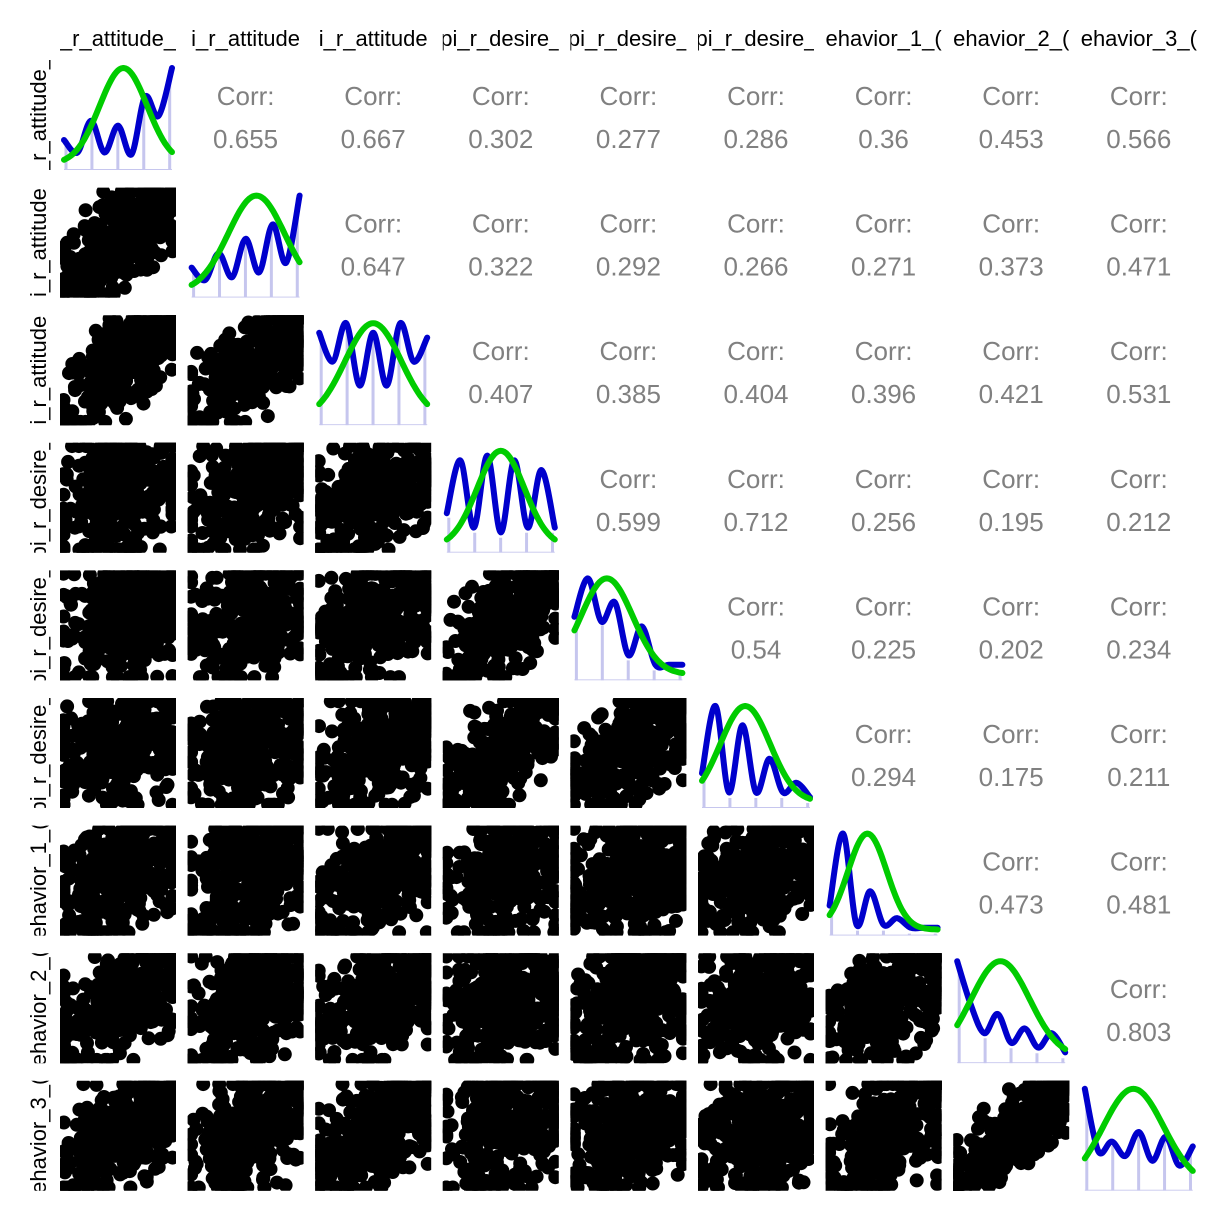 The image size is (1209, 1209). I want to click on column-strip: i_r_attitude, so click(245, 38).